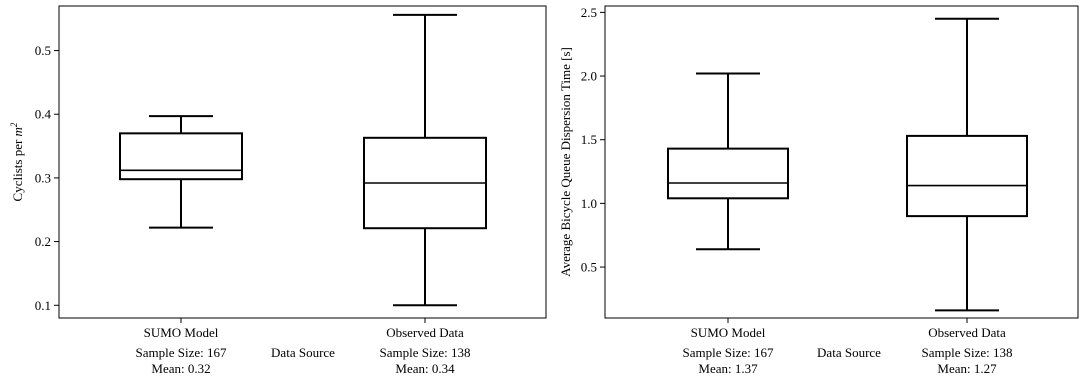 Image resolution: width=1081 pixels, height=379 pixels. Describe the element at coordinates (14, 124) in the screenshot. I see `y-axis-label-sup: 2` at that location.